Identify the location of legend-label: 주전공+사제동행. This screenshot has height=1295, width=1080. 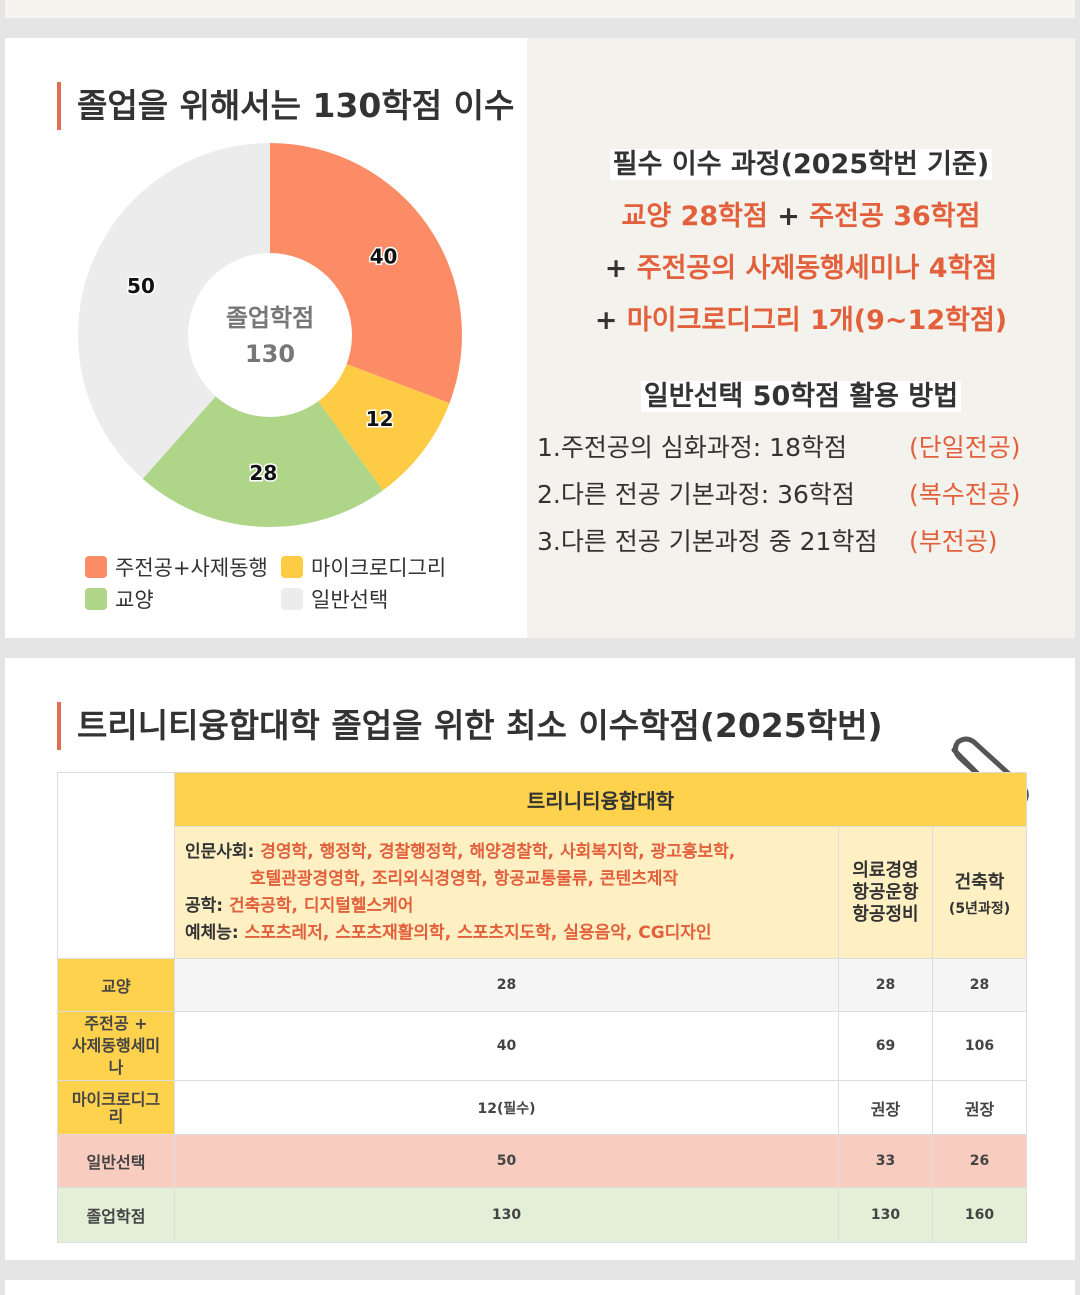
(191, 568).